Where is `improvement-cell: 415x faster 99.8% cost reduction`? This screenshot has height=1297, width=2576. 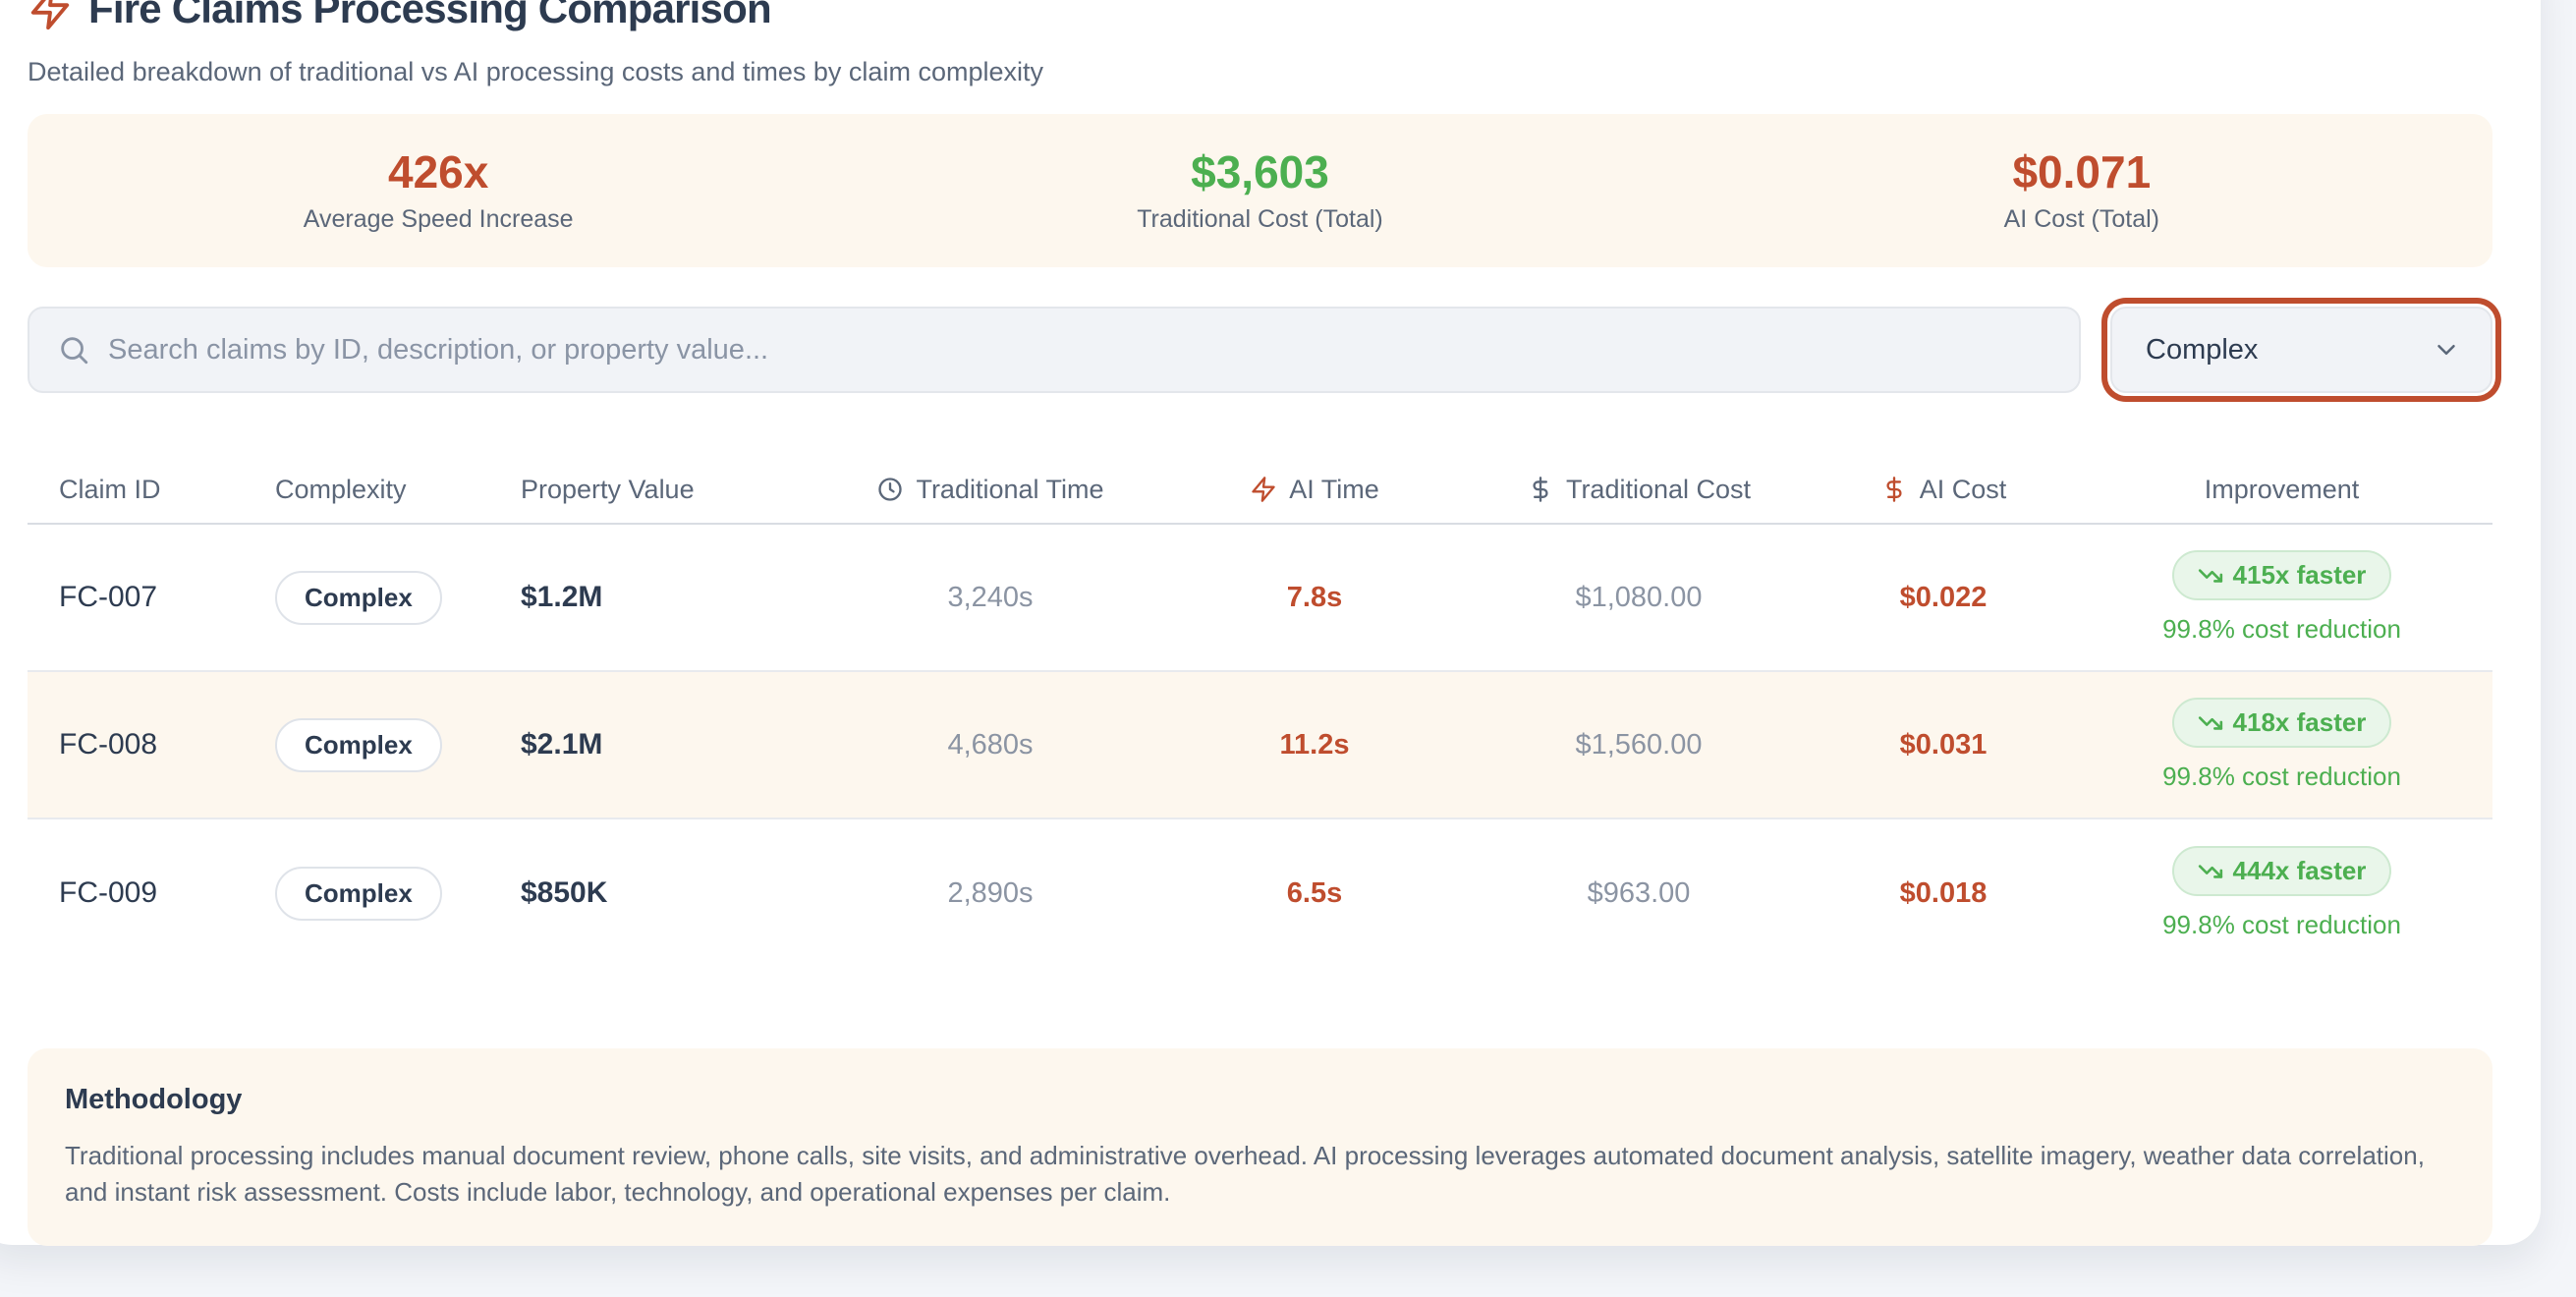 improvement-cell: 415x faster 99.8% cost reduction is located at coordinates (2281, 597).